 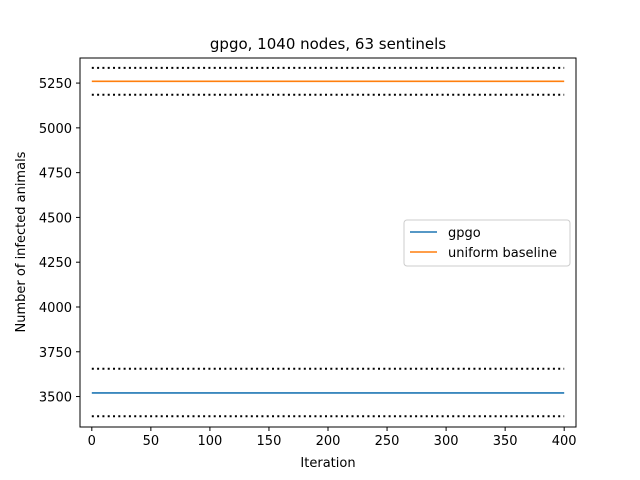 What do you see at coordinates (55, 174) in the screenshot?
I see `y-tick-label: 4750` at bounding box center [55, 174].